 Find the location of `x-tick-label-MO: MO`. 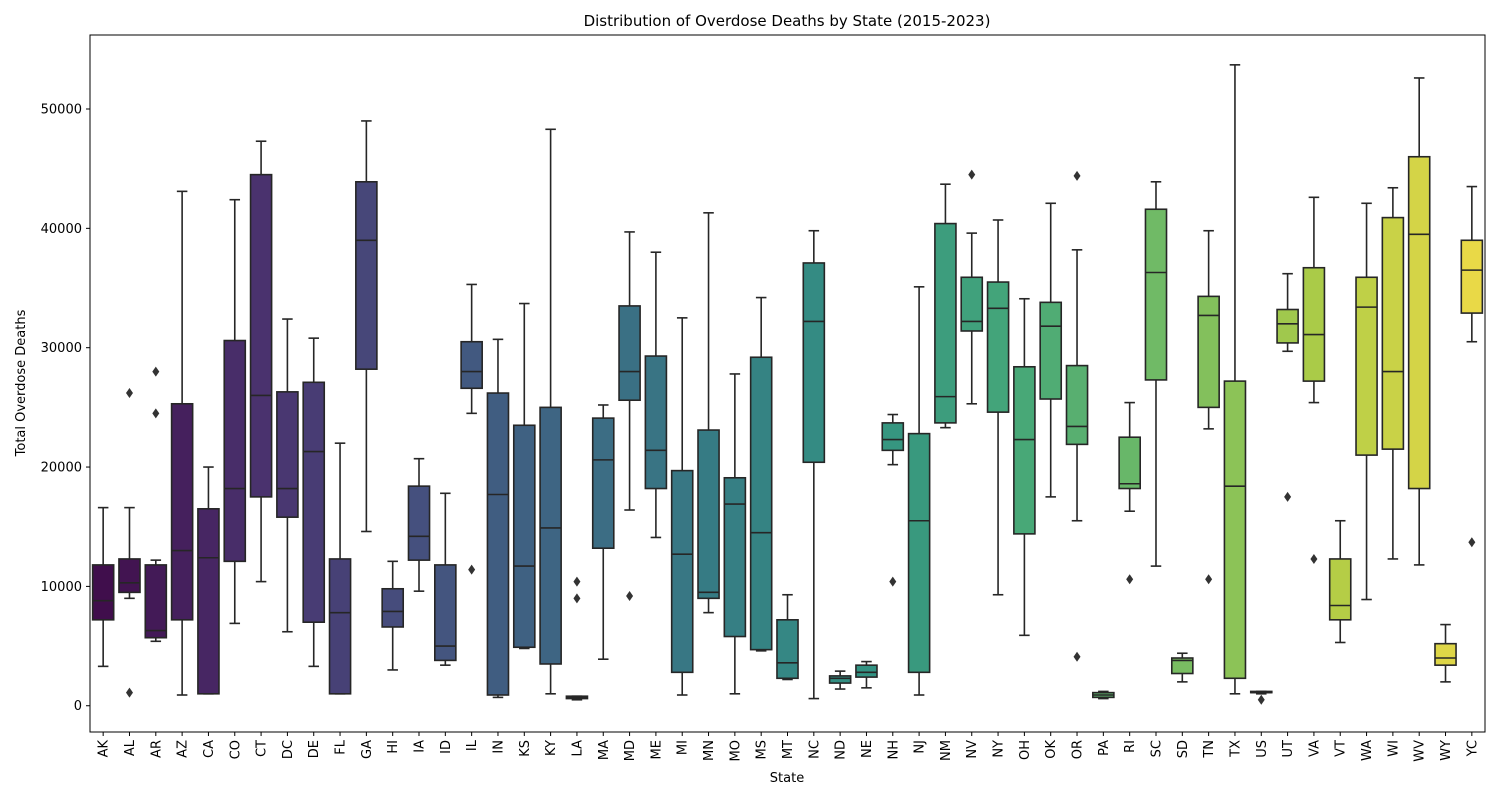

x-tick-label-MO: MO is located at coordinates (735, 750).